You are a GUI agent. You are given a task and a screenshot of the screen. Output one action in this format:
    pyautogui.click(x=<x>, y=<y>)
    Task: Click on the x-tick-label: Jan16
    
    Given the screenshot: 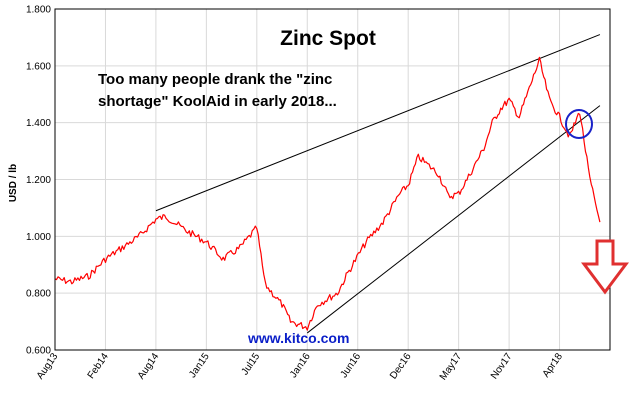 What is the action you would take?
    pyautogui.click(x=300, y=365)
    